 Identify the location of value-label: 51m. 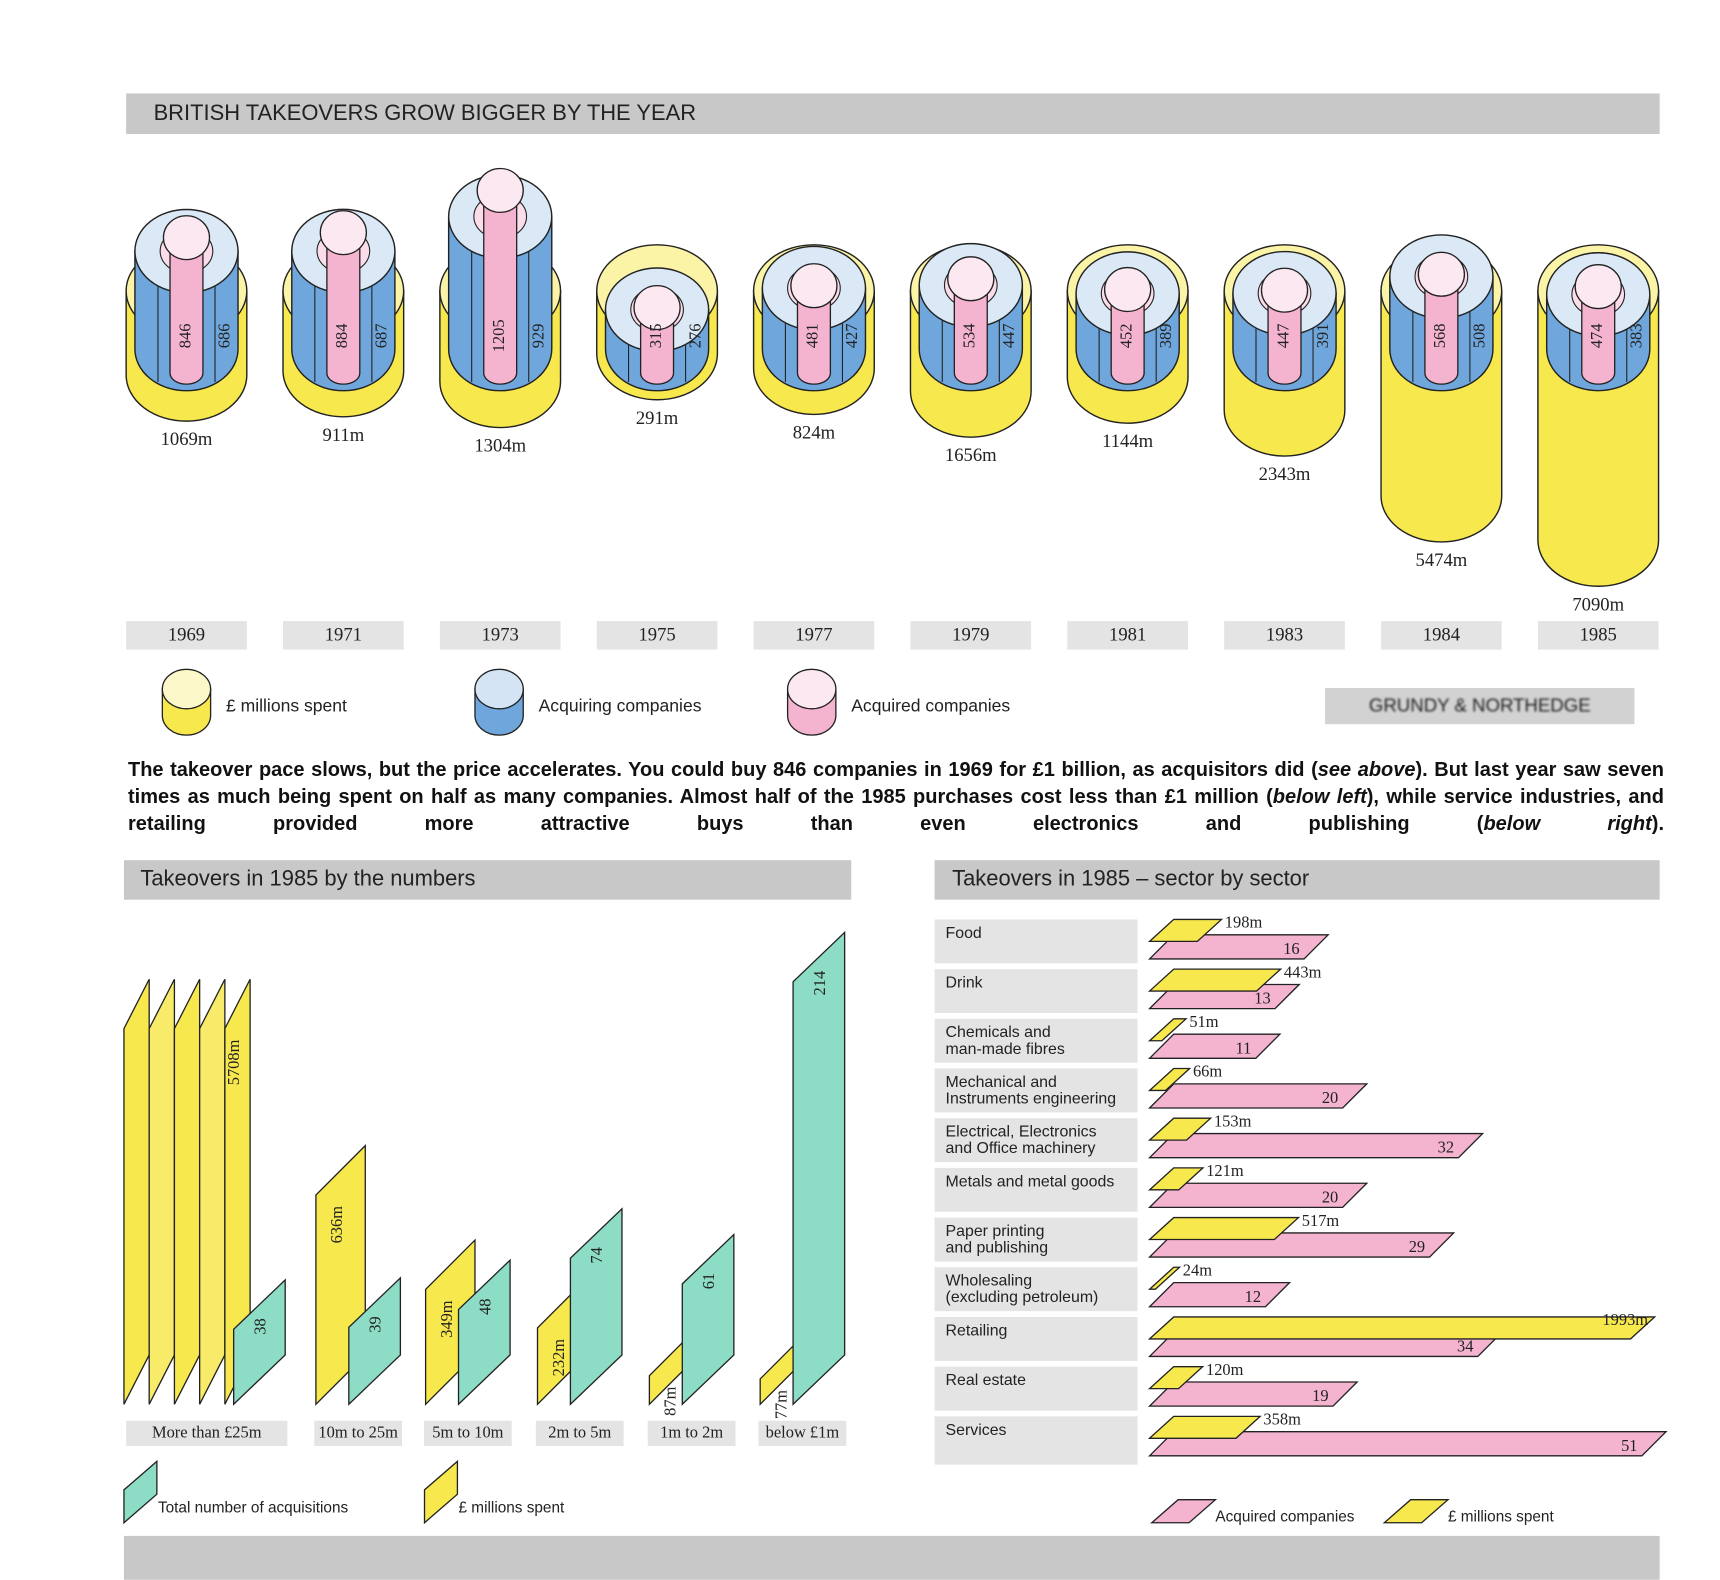
(1203, 1021).